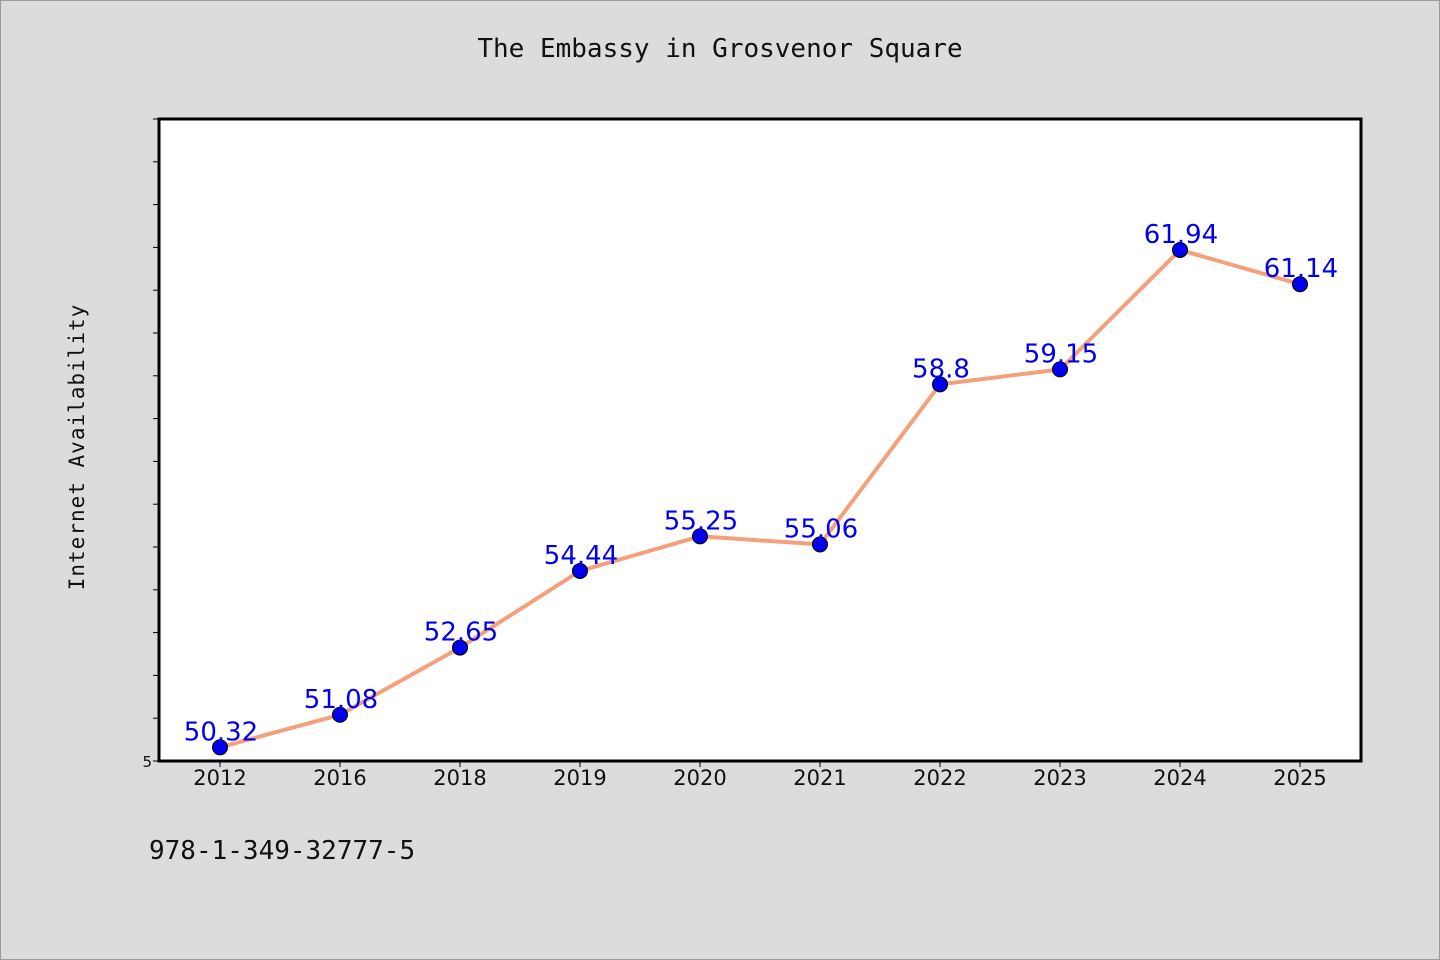 The width and height of the screenshot is (1440, 960). Describe the element at coordinates (581, 556) in the screenshot. I see `data-label: 54.44` at that location.